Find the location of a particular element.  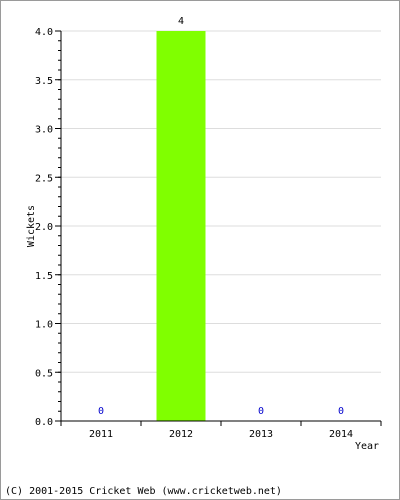

y-tick-label: 3.5 is located at coordinates (44, 81).